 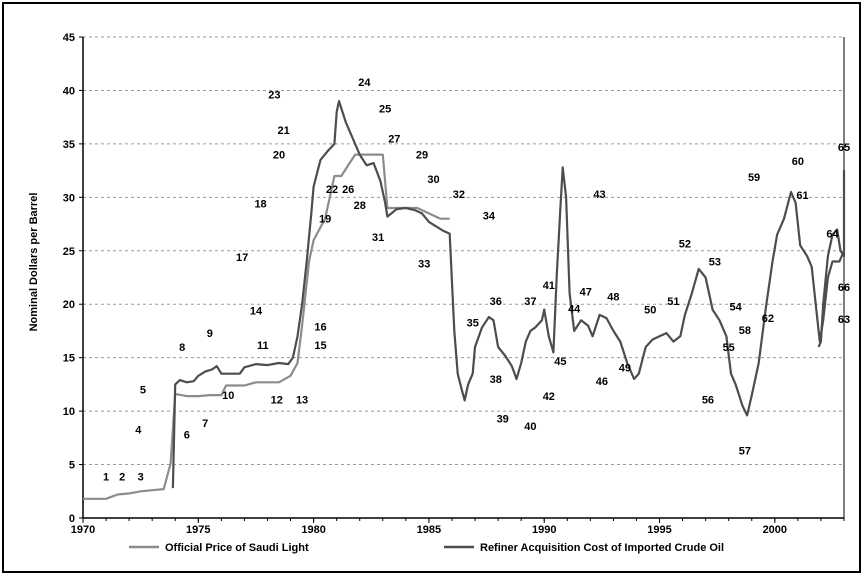 What do you see at coordinates (650, 311) in the screenshot?
I see `annotation-50: 50` at bounding box center [650, 311].